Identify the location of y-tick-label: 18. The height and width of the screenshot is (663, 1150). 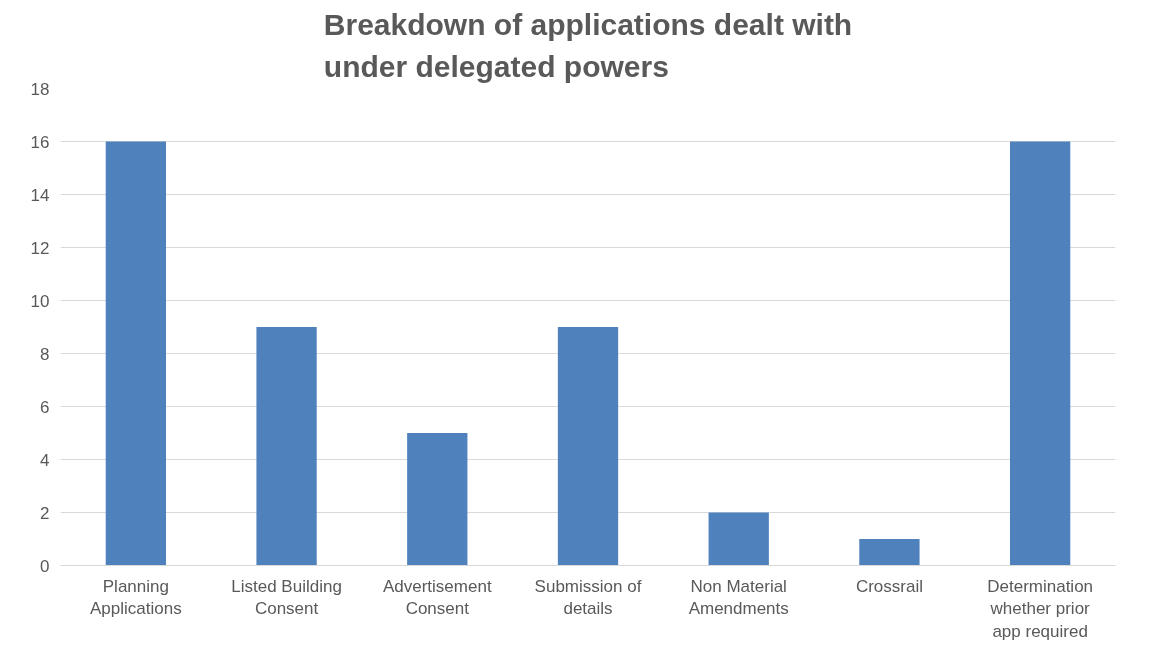
(40, 89).